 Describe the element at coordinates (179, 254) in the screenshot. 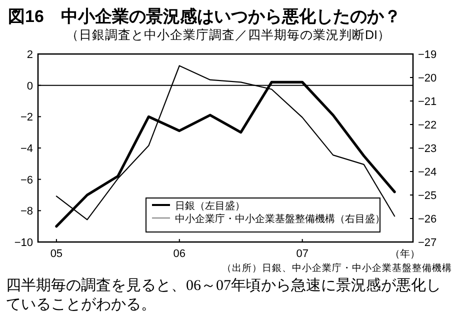

I see `x-tick-label: 06` at that location.